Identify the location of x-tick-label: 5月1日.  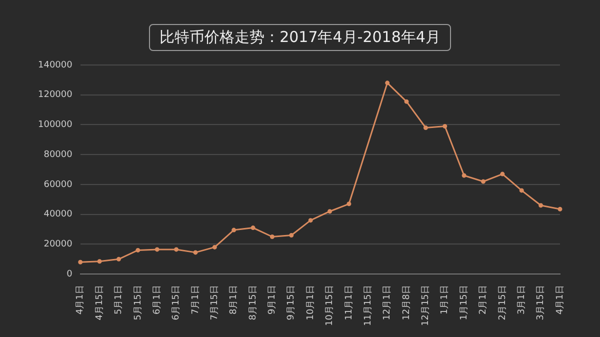
(119, 300).